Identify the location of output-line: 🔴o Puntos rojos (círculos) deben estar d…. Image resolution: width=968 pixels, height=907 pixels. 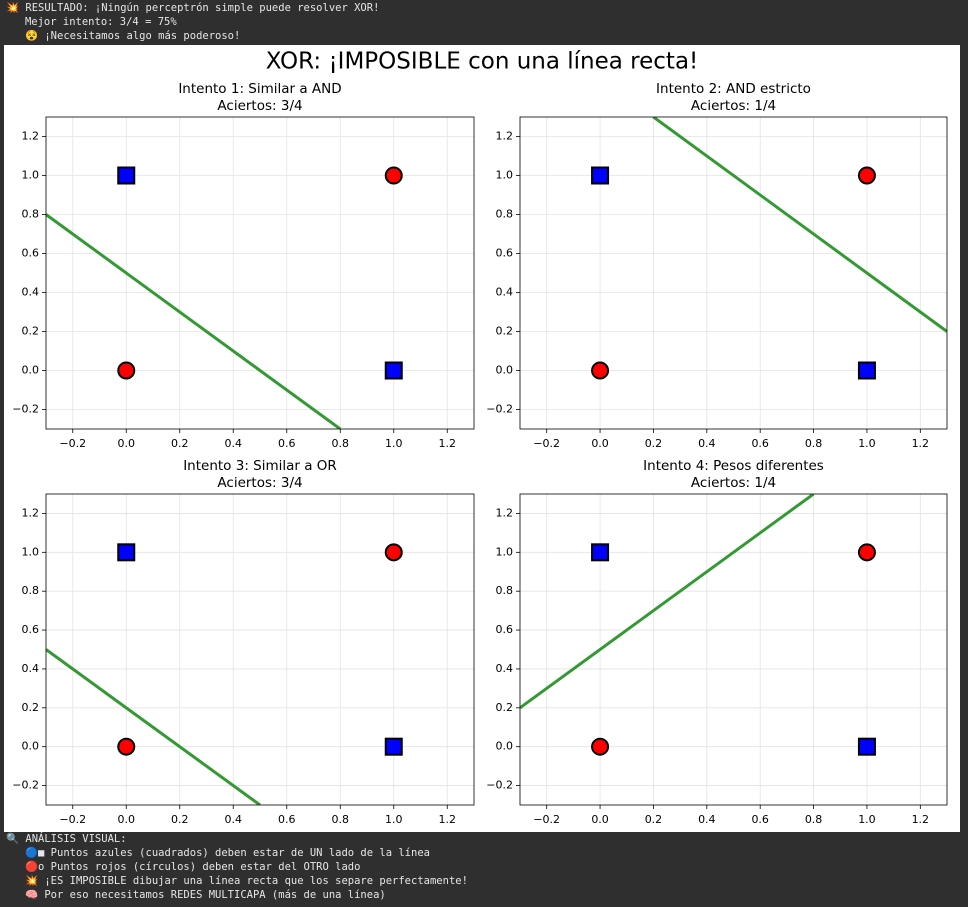
(183, 867).